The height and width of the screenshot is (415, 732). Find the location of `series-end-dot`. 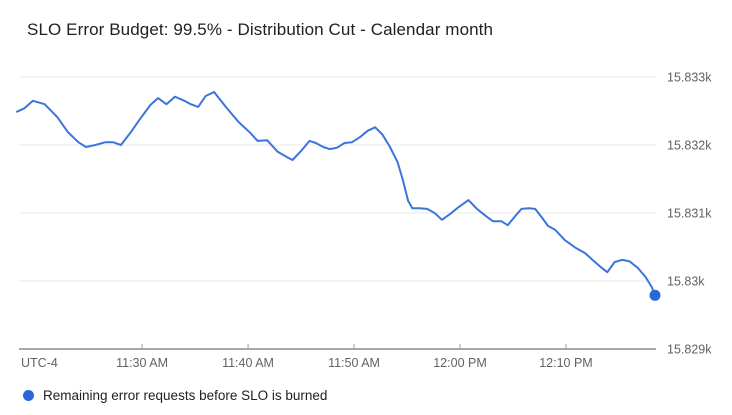

series-end-dot is located at coordinates (655, 295).